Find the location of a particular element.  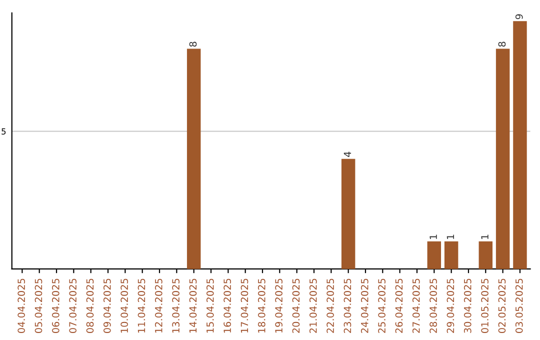

x-tick-label: 16.04.2025 is located at coordinates (227, 305).